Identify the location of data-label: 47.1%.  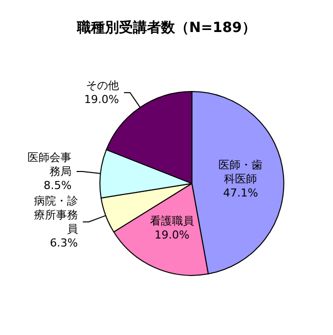
(240, 193).